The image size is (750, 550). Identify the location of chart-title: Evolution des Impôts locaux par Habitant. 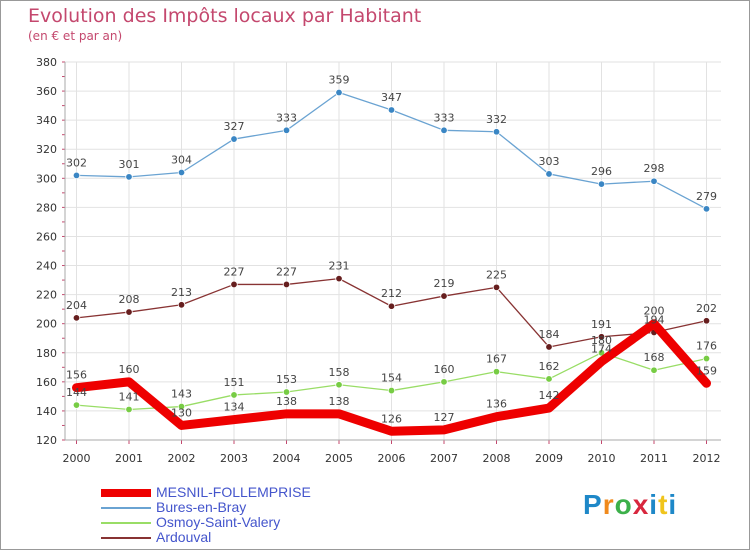
(225, 16).